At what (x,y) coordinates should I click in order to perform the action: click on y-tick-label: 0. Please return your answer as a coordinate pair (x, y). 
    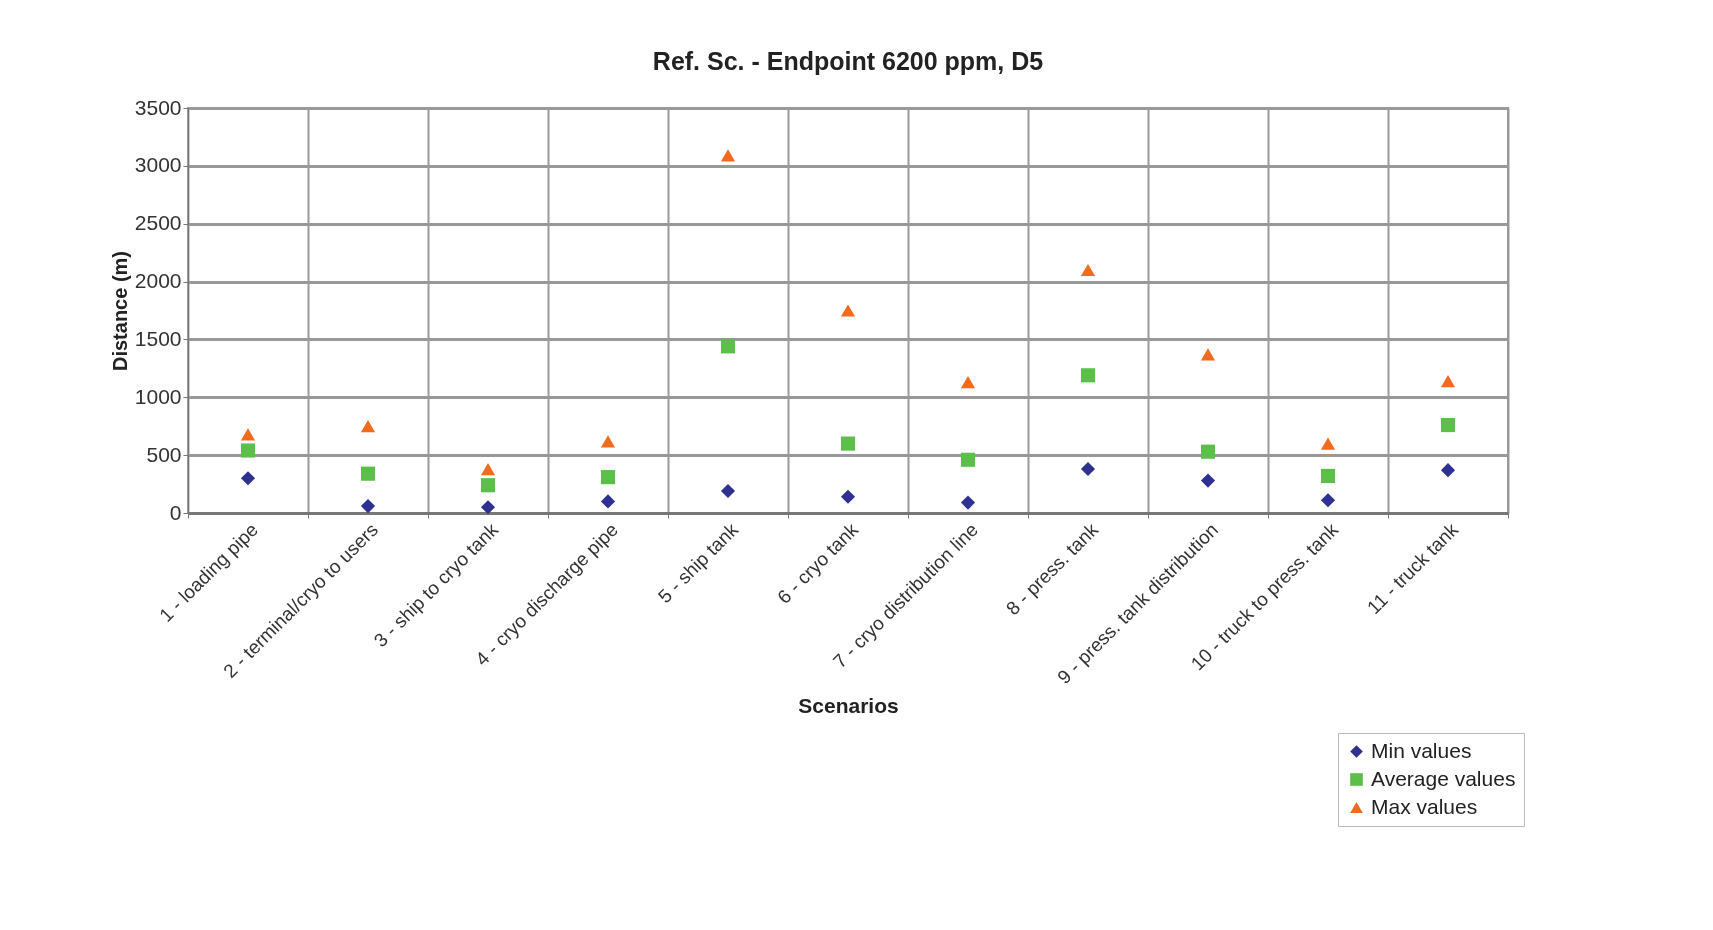
    Looking at the image, I should click on (175, 512).